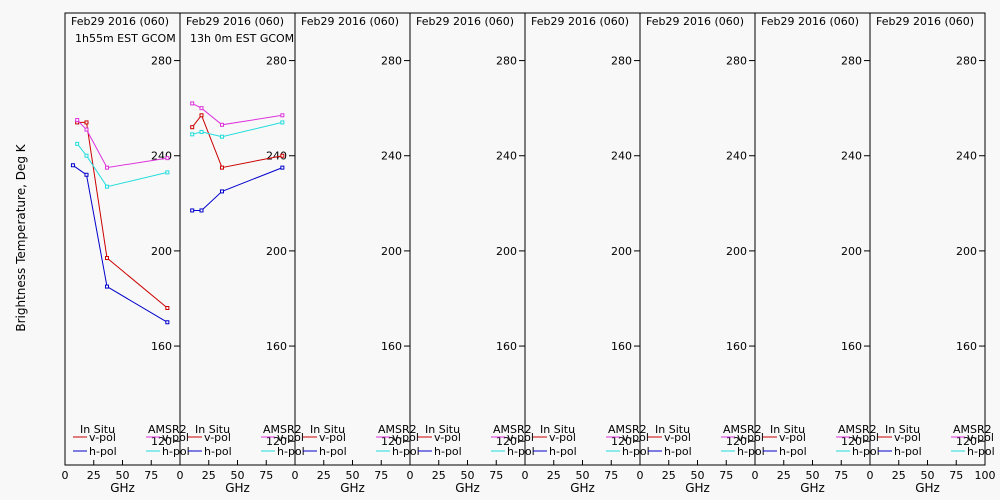 This screenshot has height=500, width=1000. Describe the element at coordinates (985, 475) in the screenshot. I see `x-tick-label: 100` at that location.